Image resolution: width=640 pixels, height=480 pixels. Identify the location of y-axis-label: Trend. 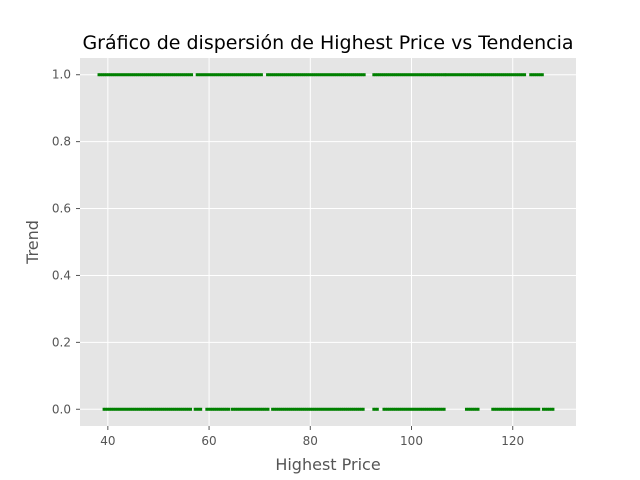
(32, 242).